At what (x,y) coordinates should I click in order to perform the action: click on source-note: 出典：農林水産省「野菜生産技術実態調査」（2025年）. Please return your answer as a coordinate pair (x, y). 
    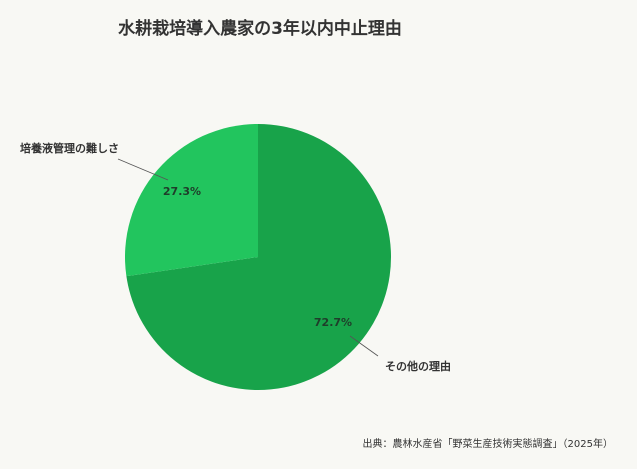
    Looking at the image, I should click on (487, 444).